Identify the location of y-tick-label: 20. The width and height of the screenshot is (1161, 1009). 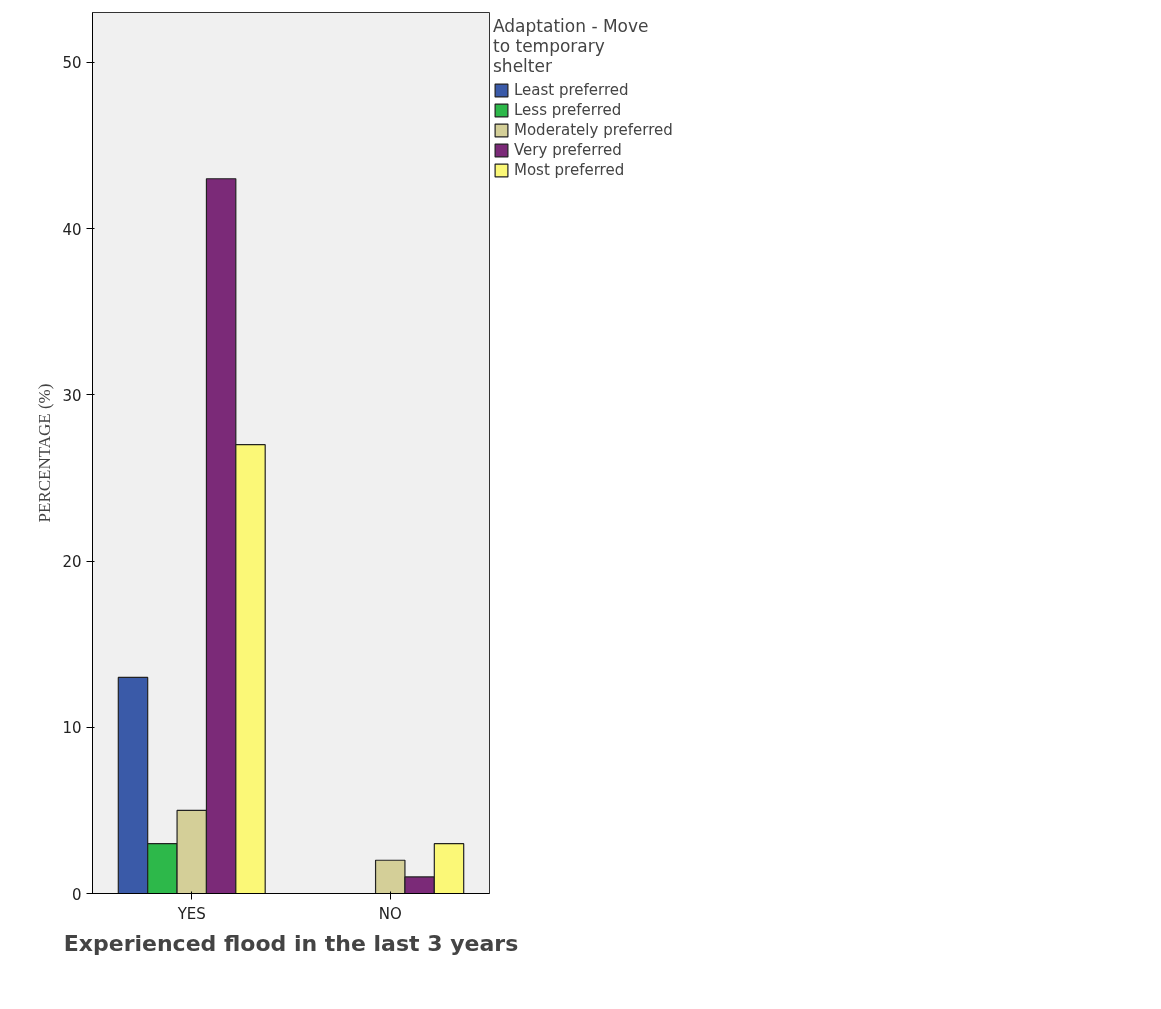
(72, 562).